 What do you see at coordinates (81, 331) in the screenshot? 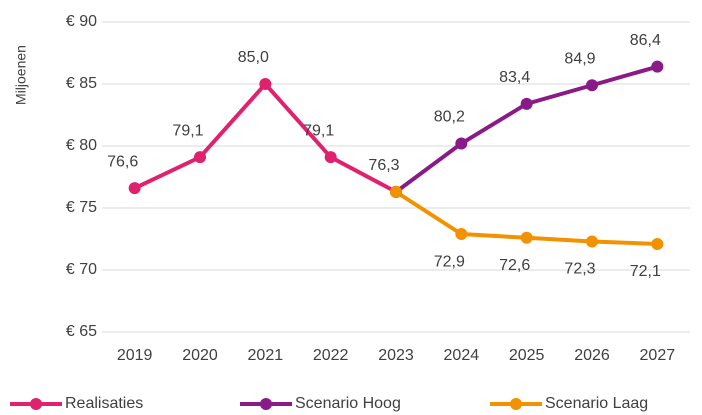
I see `y-tick-label: € 65` at bounding box center [81, 331].